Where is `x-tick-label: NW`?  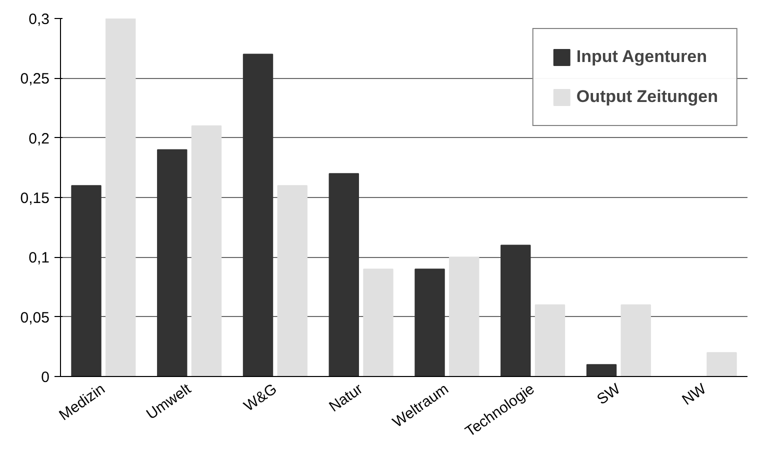 x-tick-label: NW is located at coordinates (694, 394).